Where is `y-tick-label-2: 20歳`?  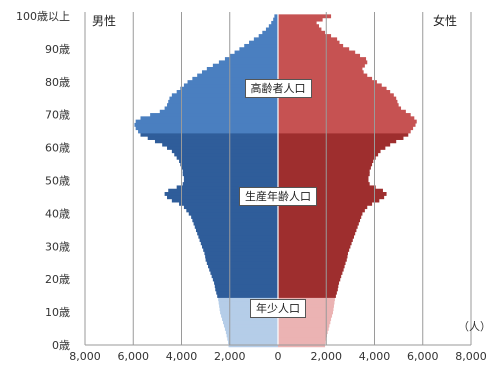 y-tick-label-2: 20歳 is located at coordinates (57, 279).